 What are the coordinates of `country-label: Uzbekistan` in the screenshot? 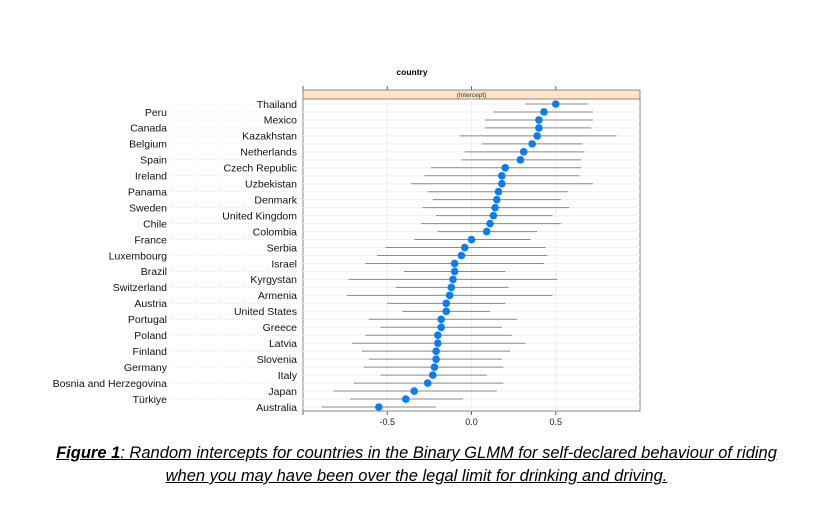 It's located at (271, 185).